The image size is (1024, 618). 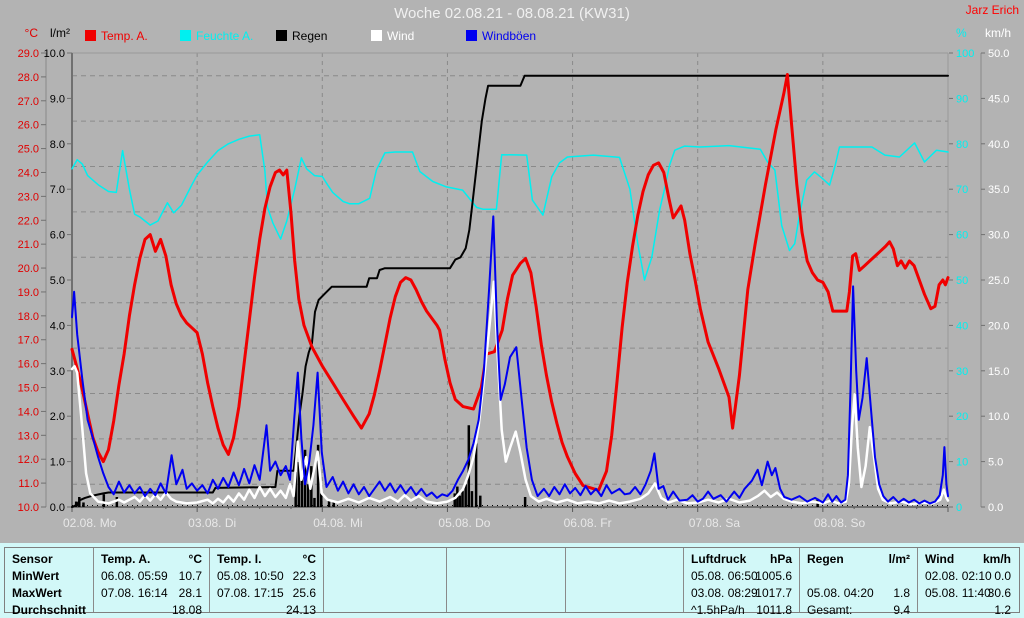 I want to click on stats-header: Temp. I. °C, so click(x=266, y=560).